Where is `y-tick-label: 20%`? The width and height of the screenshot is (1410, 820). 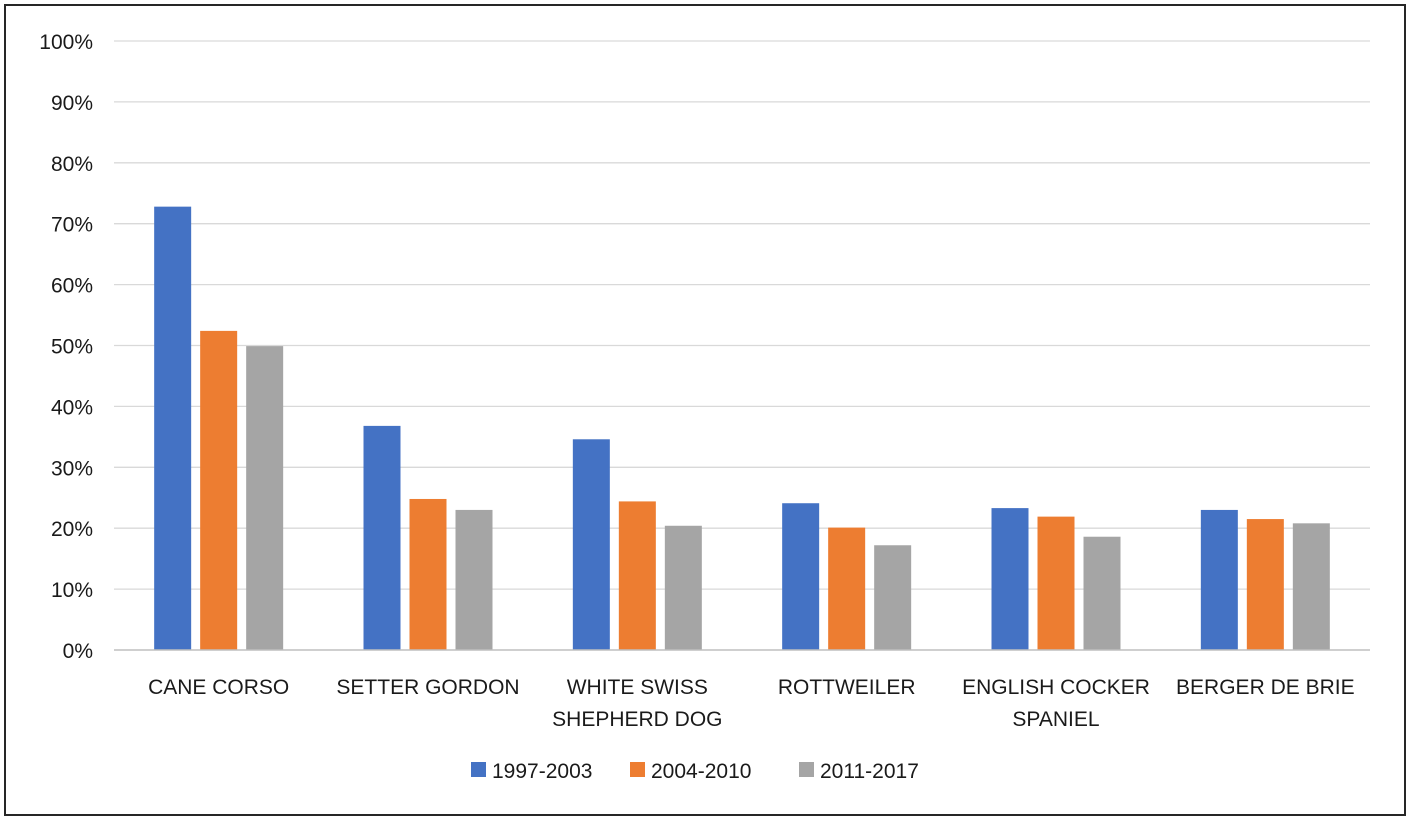
y-tick-label: 20% is located at coordinates (72, 529).